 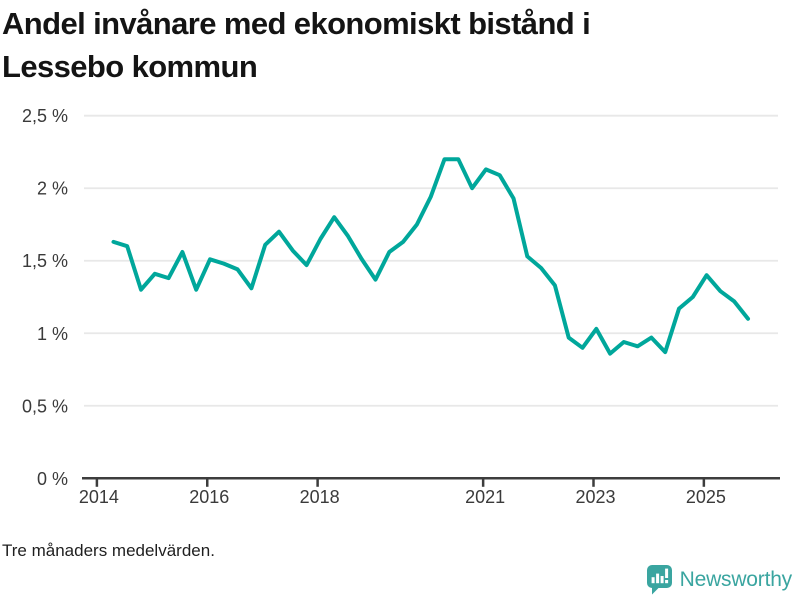 I want to click on y-tick-label: 2 %, so click(x=52, y=189).